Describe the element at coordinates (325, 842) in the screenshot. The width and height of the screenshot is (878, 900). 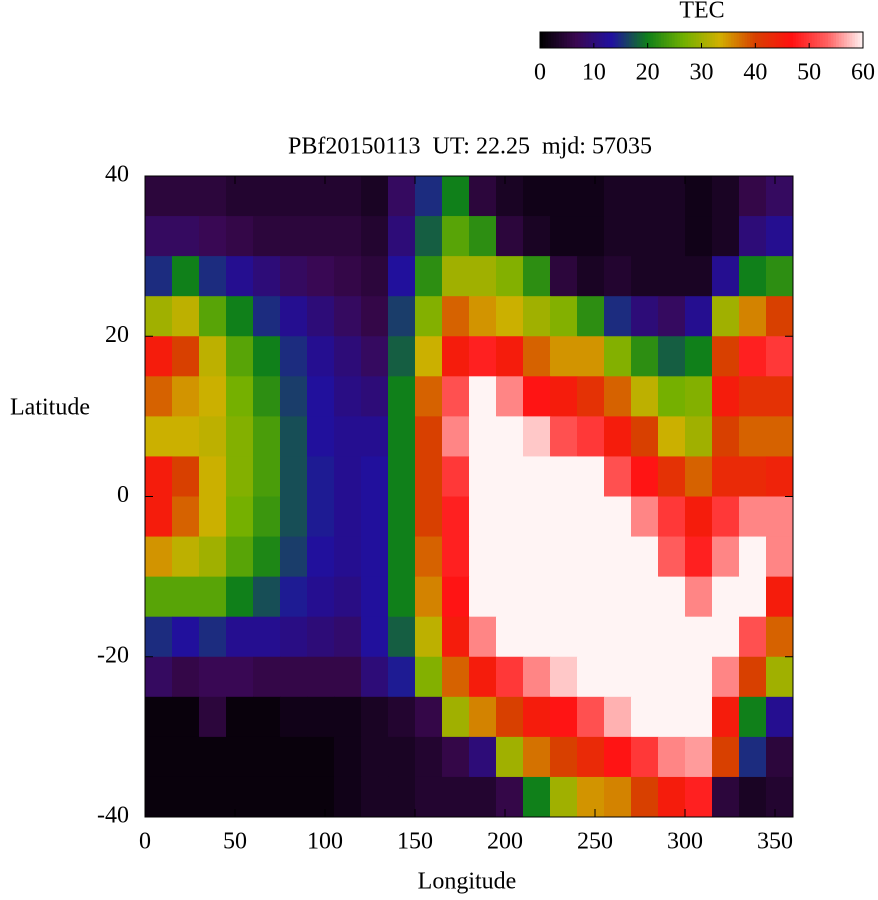
I see `x-tick-label: 100` at that location.